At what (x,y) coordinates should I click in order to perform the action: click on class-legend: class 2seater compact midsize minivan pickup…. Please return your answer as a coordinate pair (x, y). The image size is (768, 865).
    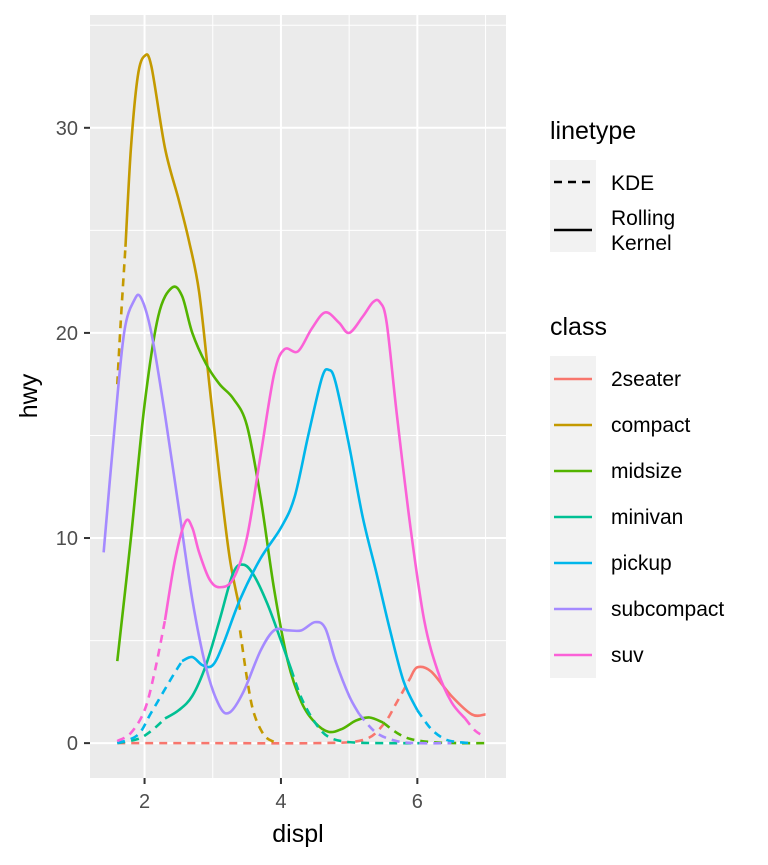
    Looking at the image, I should click on (637, 495).